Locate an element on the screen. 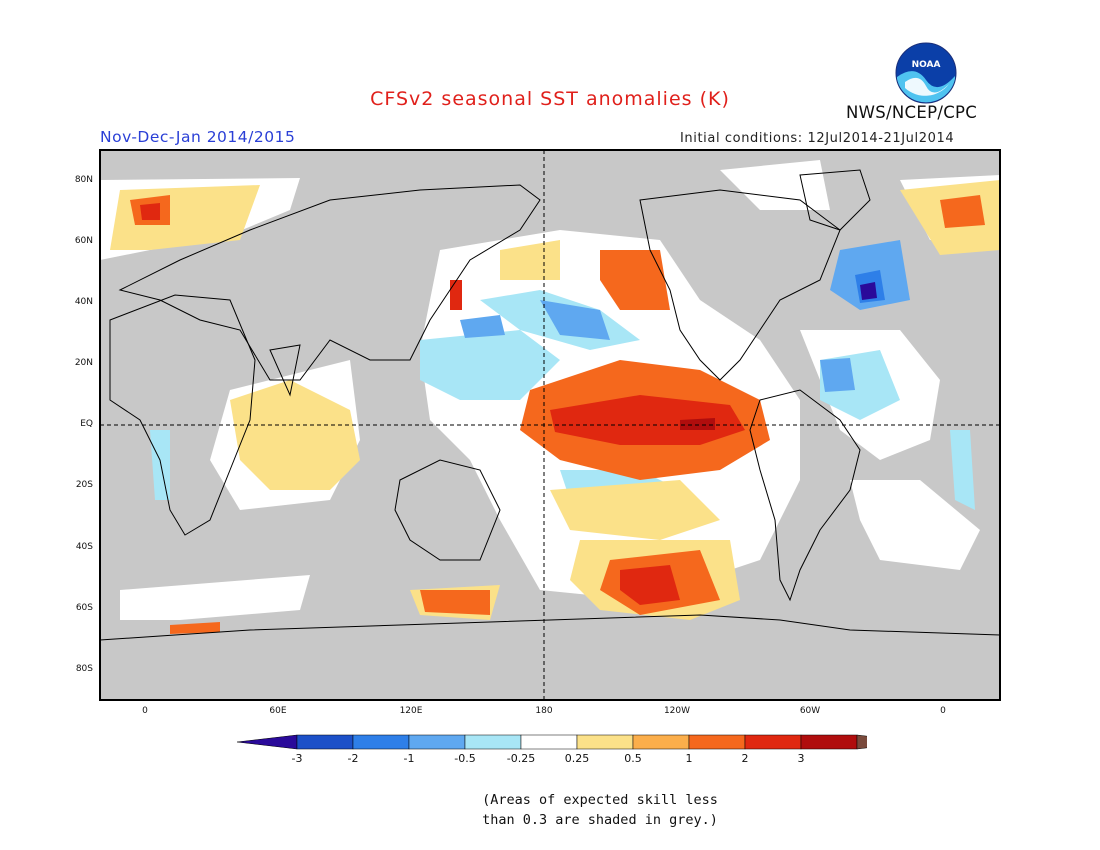 This screenshot has width=1100, height=850. very-strong-positive-area is located at coordinates (697, 424).